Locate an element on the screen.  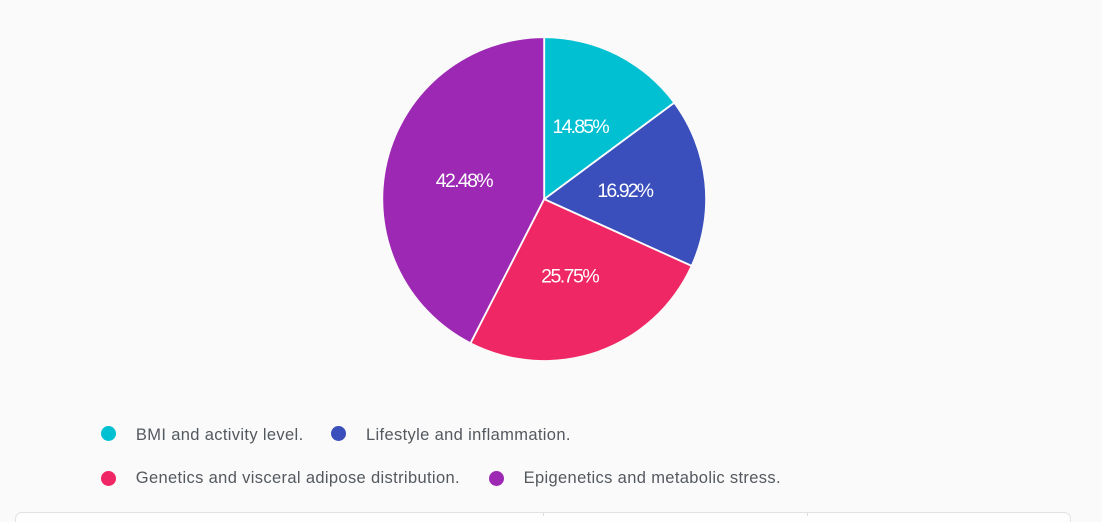
svg-text: 25.75% is located at coordinates (570, 276).